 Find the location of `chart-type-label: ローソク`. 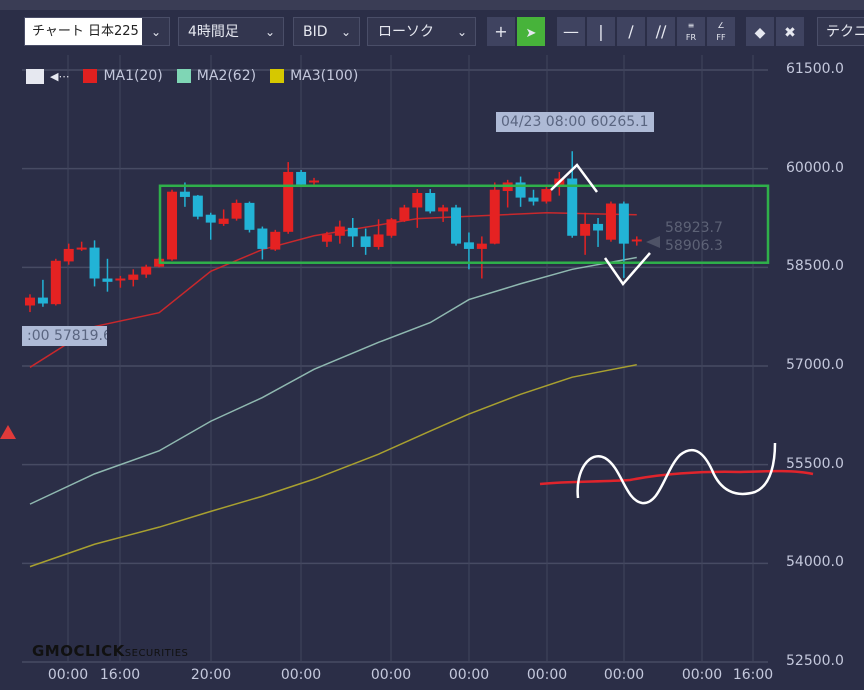

chart-type-label: ローソク is located at coordinates (406, 32).